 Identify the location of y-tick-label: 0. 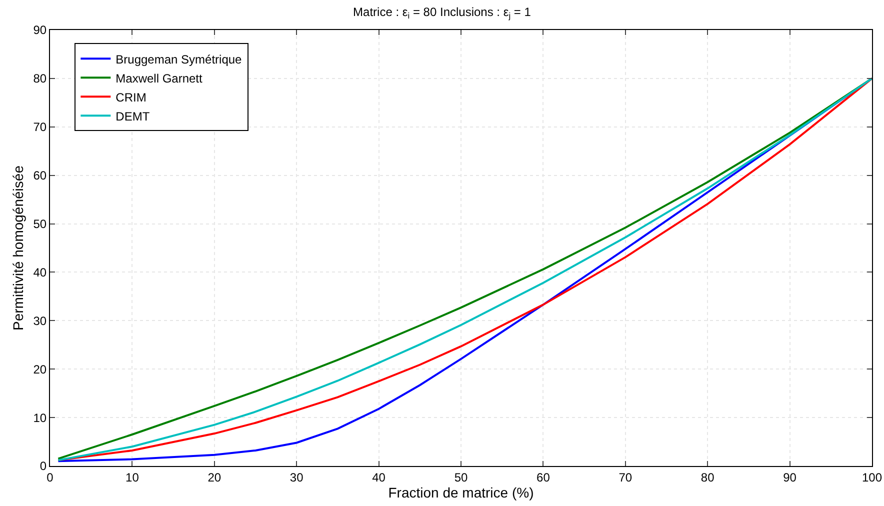
(43, 466).